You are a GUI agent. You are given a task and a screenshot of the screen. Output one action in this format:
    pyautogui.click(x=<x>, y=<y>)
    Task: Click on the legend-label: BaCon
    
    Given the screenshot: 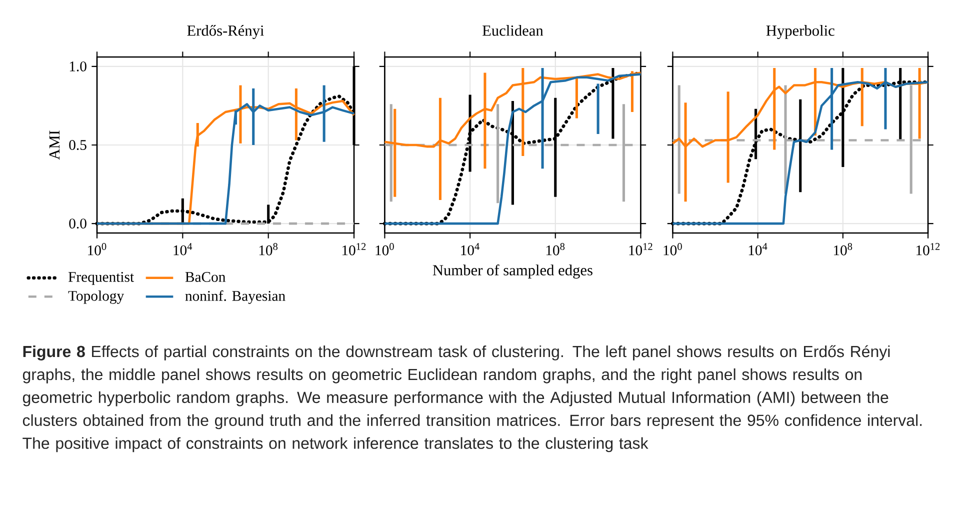 What is the action you would take?
    pyautogui.click(x=205, y=277)
    